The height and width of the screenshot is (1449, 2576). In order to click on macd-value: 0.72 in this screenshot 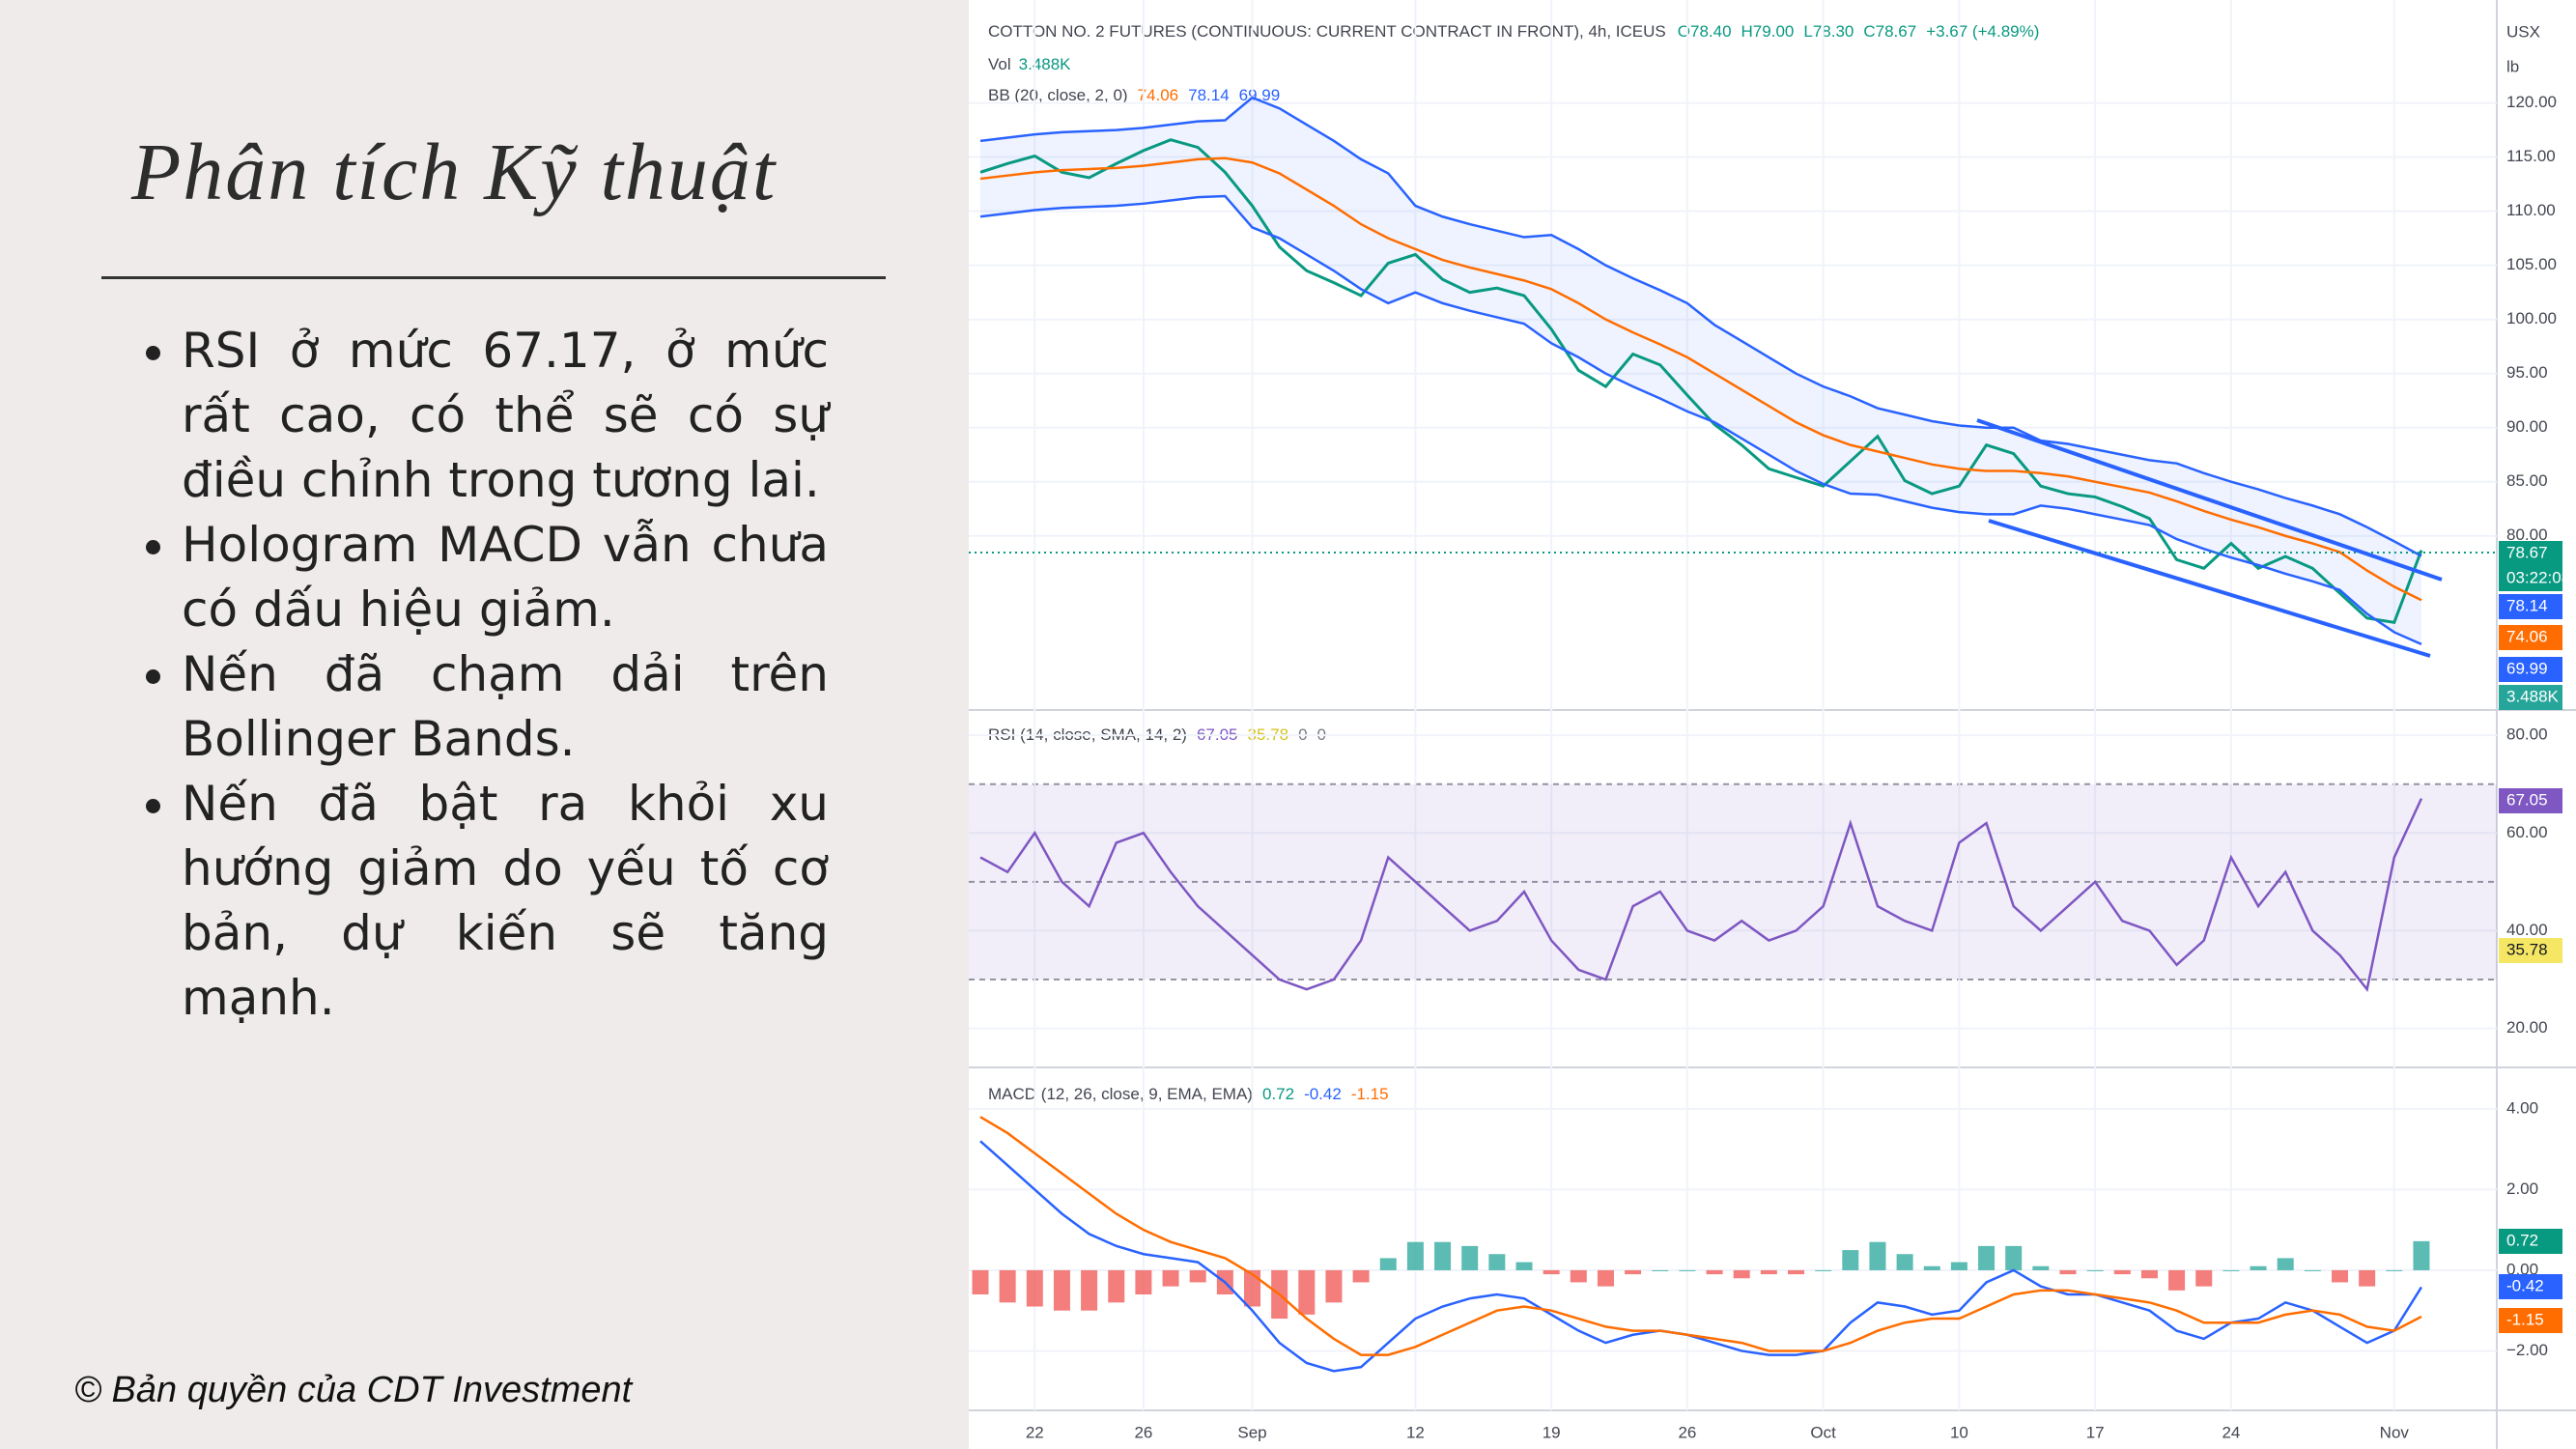, I will do `click(1278, 1094)`.